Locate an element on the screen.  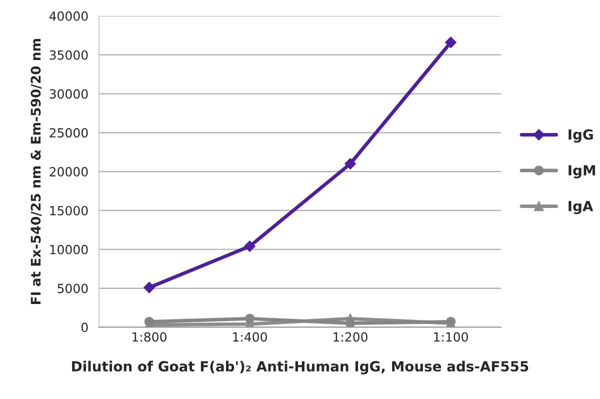
legend-label: IgG is located at coordinates (580, 136).